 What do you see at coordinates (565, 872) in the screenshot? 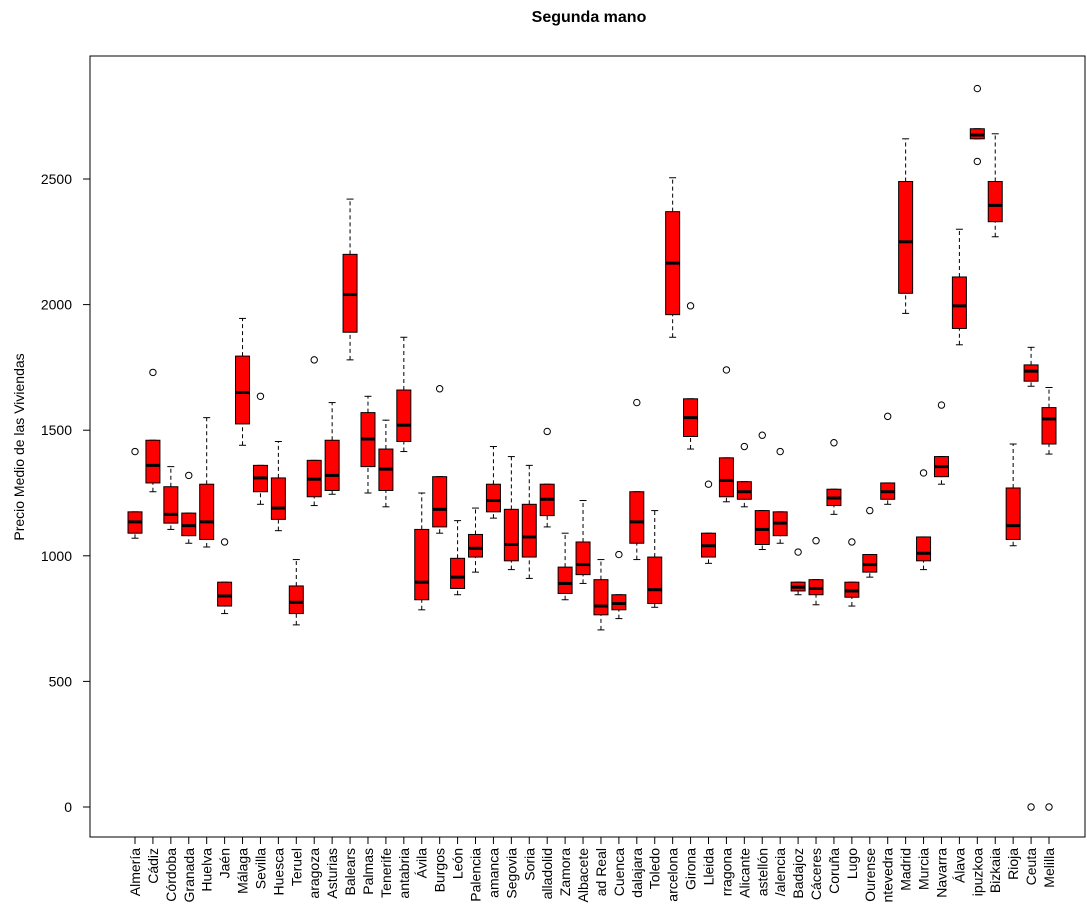
I see `x-tick-label: Zamora` at bounding box center [565, 872].